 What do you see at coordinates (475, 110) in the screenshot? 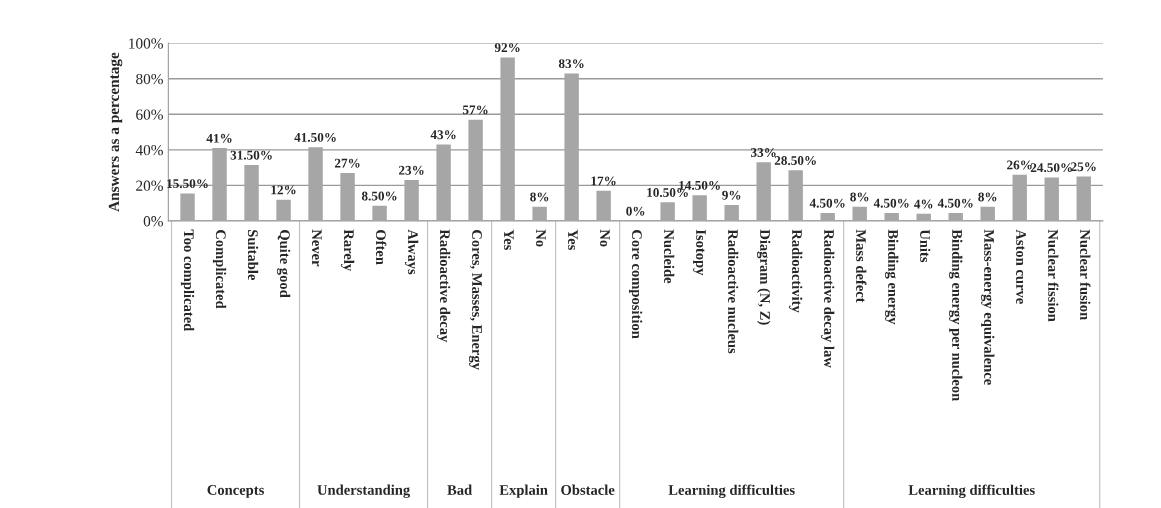
I see `data-label: 57%` at bounding box center [475, 110].